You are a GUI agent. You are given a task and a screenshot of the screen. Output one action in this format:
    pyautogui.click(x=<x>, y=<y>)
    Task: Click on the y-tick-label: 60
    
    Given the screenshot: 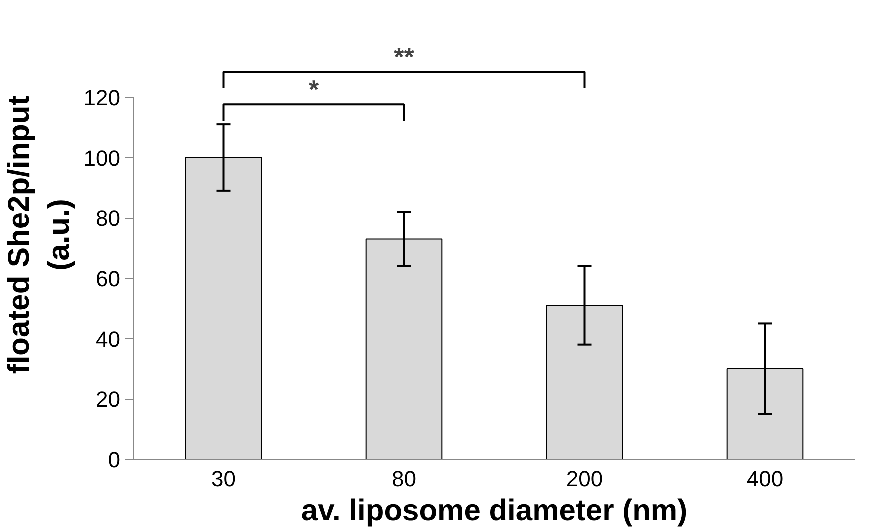 What is the action you would take?
    pyautogui.click(x=108, y=279)
    